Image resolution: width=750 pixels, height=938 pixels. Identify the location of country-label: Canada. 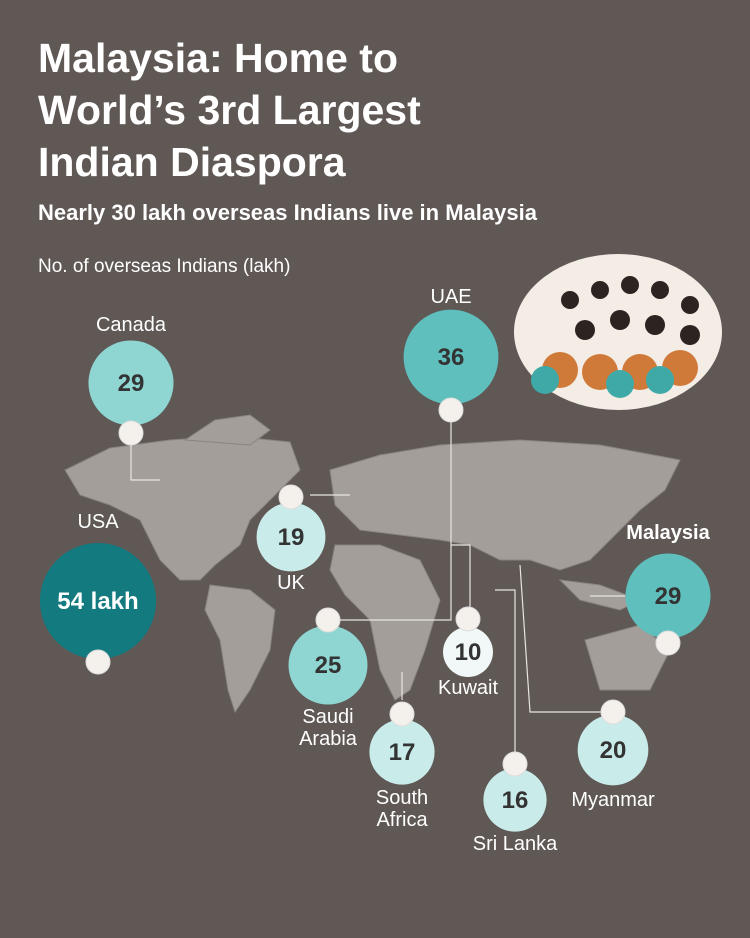
(131, 325).